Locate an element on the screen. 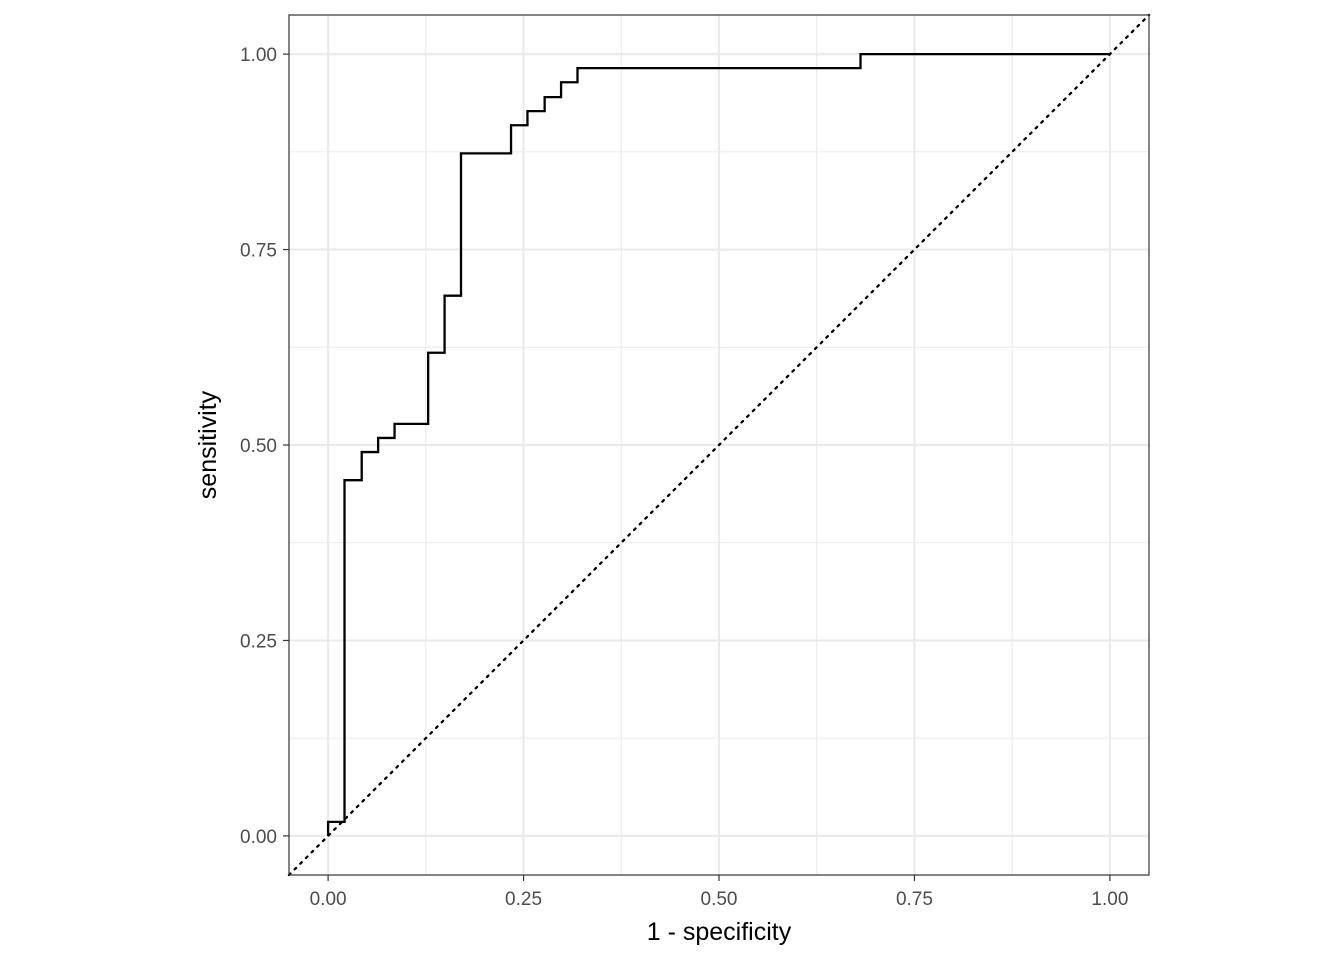 This screenshot has height=960, width=1344. x-tick-label: 0.00 is located at coordinates (328, 899).